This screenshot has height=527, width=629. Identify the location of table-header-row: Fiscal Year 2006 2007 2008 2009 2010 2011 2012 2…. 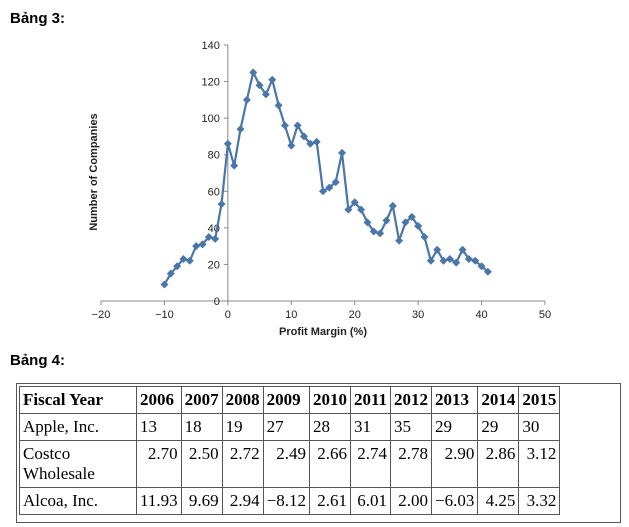
(290, 400).